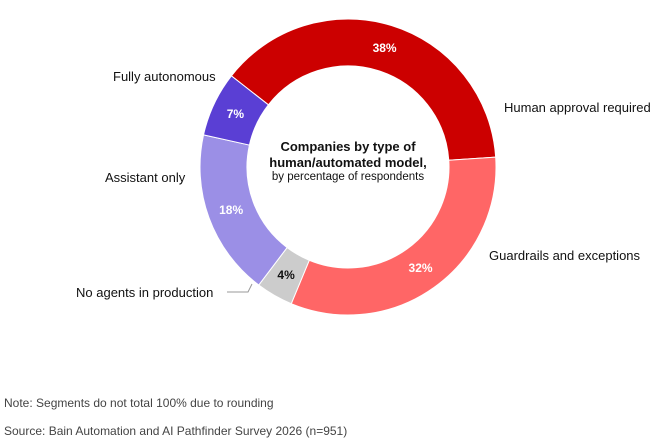  What do you see at coordinates (240, 288) in the screenshot?
I see `leader-line-no-agents` at bounding box center [240, 288].